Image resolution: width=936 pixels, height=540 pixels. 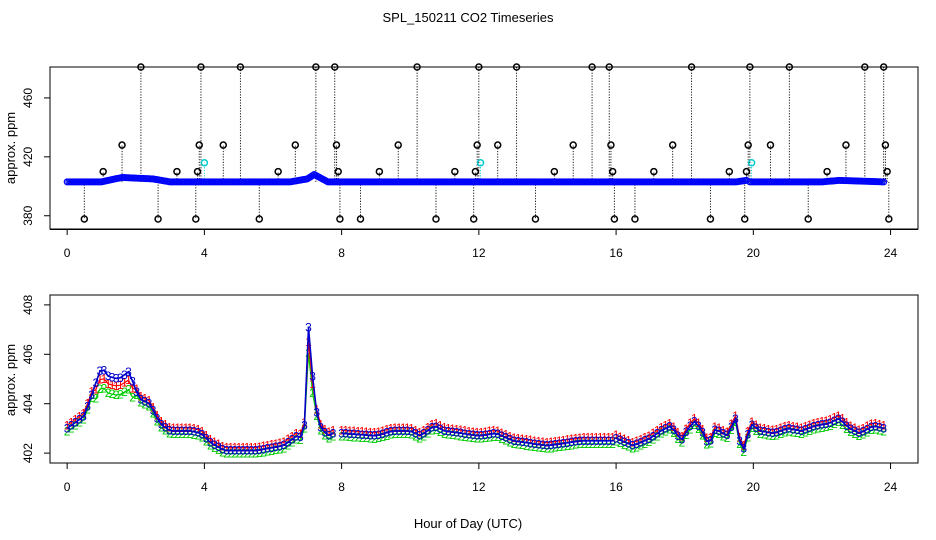 I want to click on y-tick-label: 402, so click(x=28, y=453).